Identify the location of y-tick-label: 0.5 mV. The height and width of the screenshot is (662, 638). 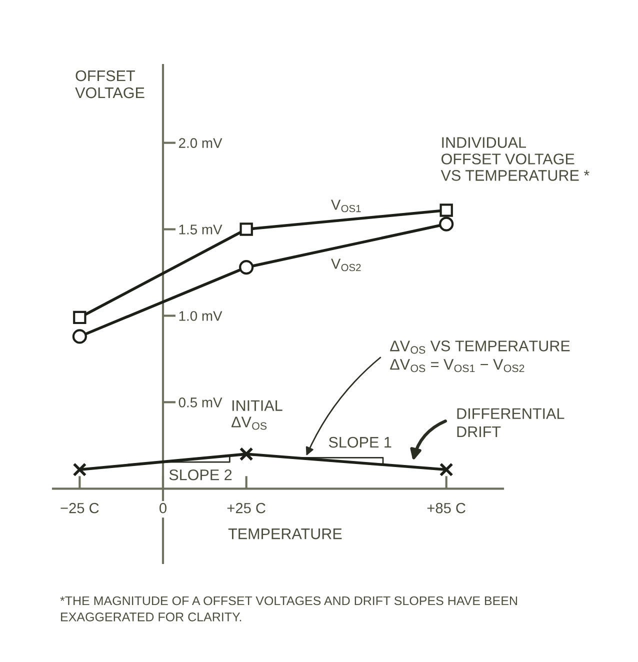
(200, 403).